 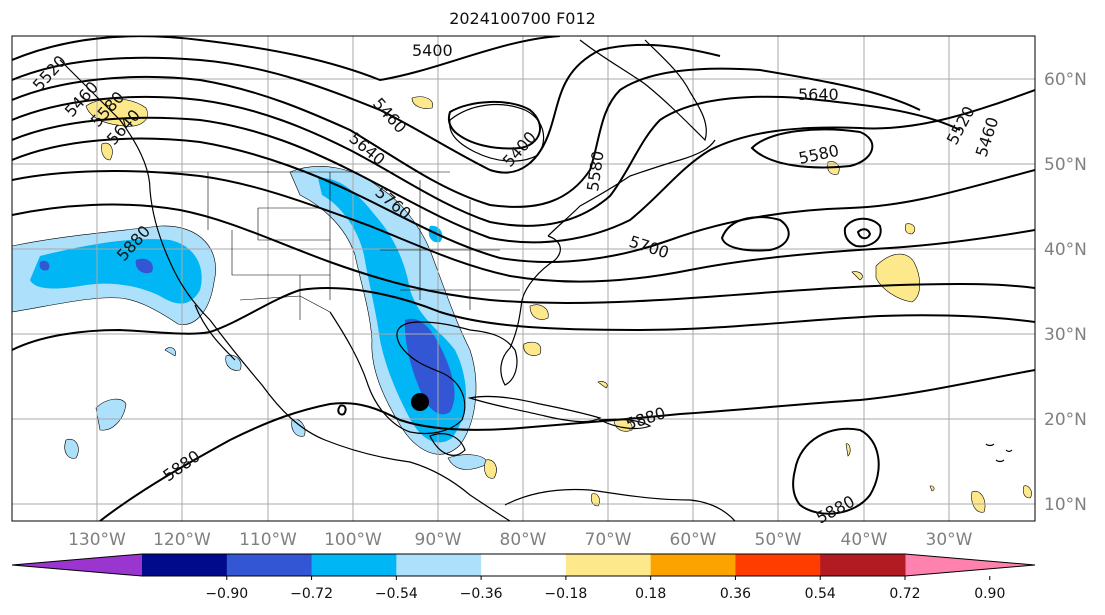 I want to click on lon-label: 80°W, so click(x=523, y=540).